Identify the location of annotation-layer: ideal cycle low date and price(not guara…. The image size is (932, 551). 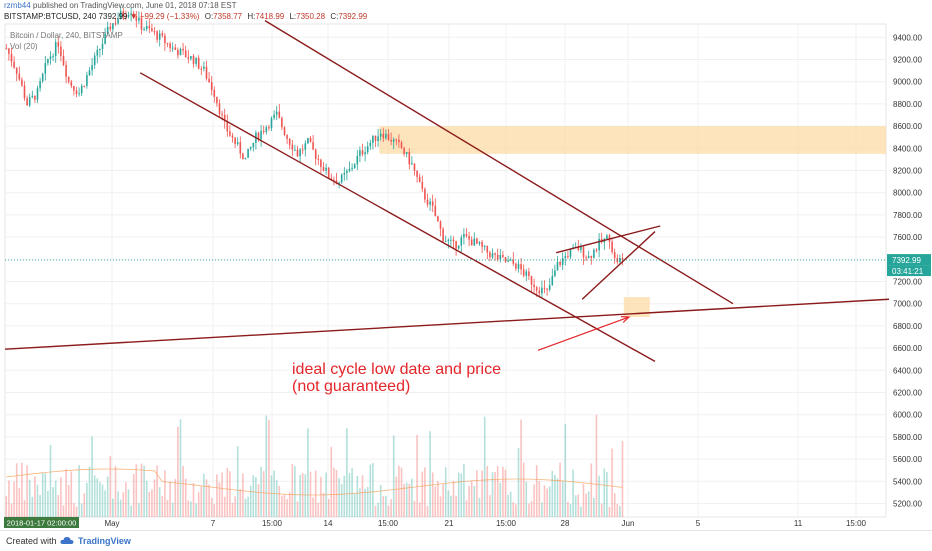
(461, 355).